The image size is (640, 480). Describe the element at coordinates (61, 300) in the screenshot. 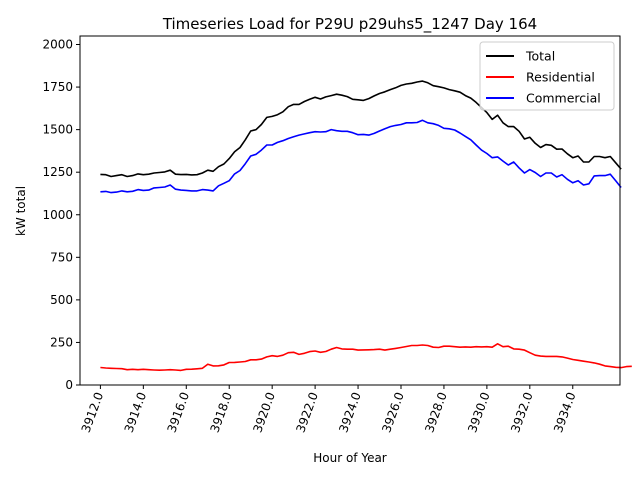

I see `y-tick-label: 500` at that location.